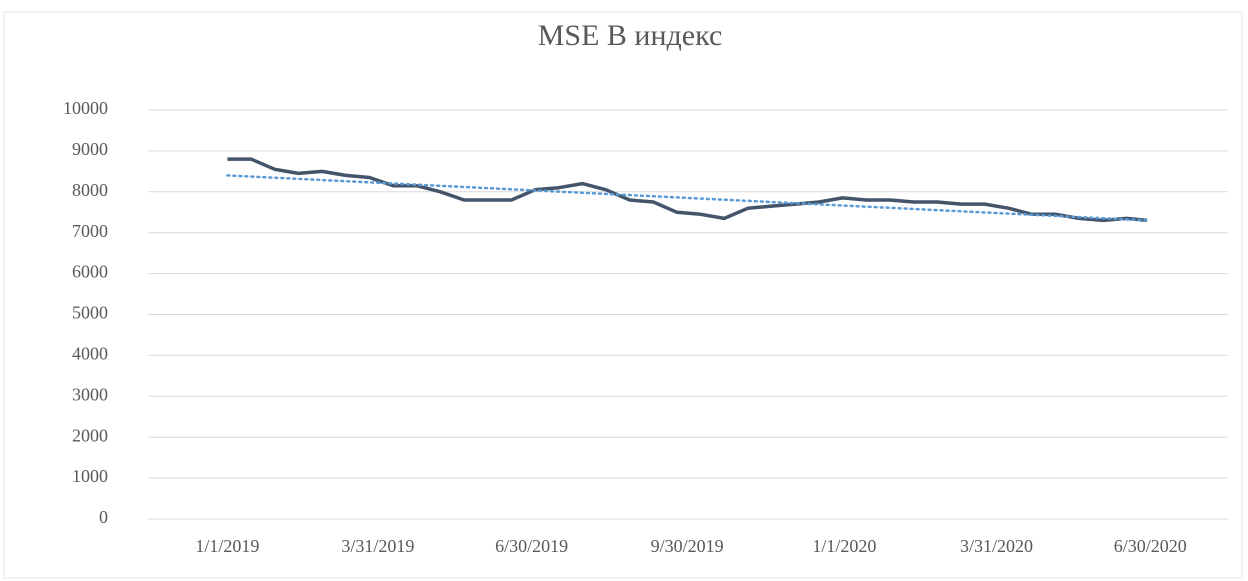  Describe the element at coordinates (377, 546) in the screenshot. I see `x-tick-label: 3/31/2019` at that location.